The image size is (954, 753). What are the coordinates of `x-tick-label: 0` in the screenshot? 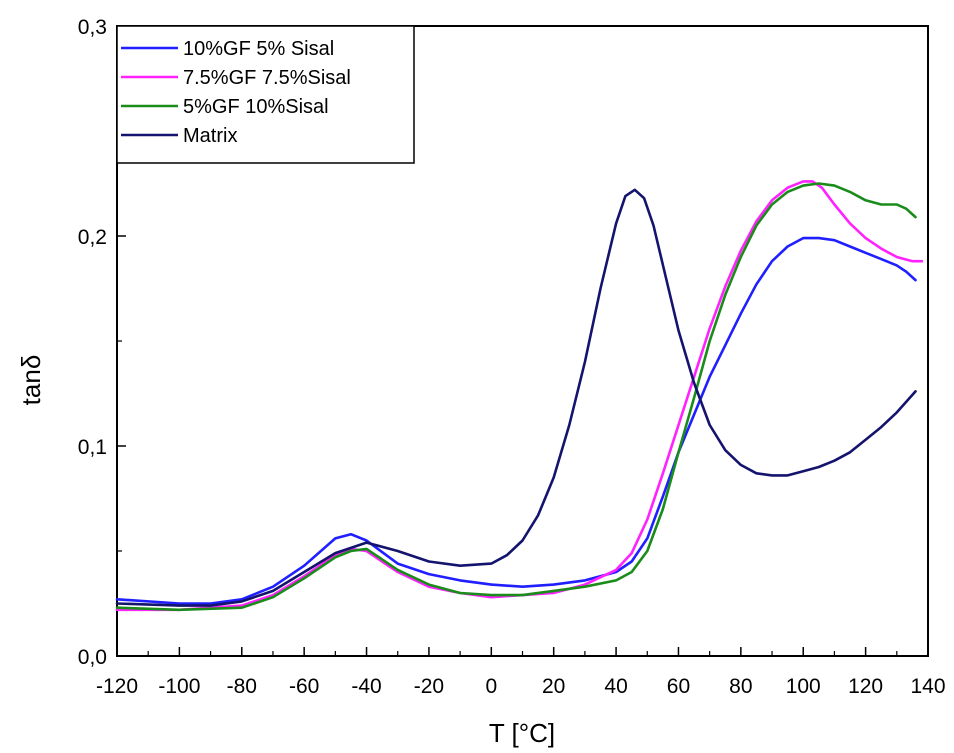 It's located at (491, 686).